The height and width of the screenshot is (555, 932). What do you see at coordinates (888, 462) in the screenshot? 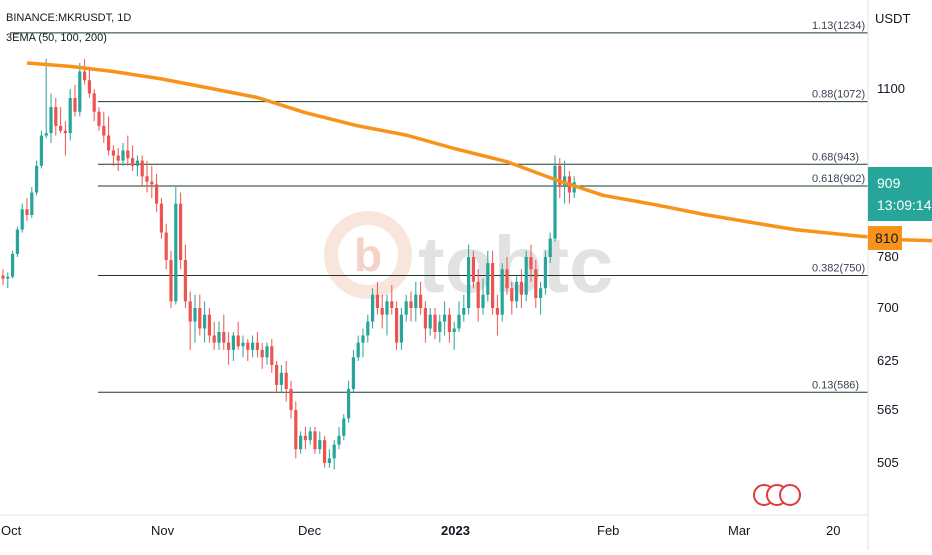
I see `y-tick-label: 505` at bounding box center [888, 462].